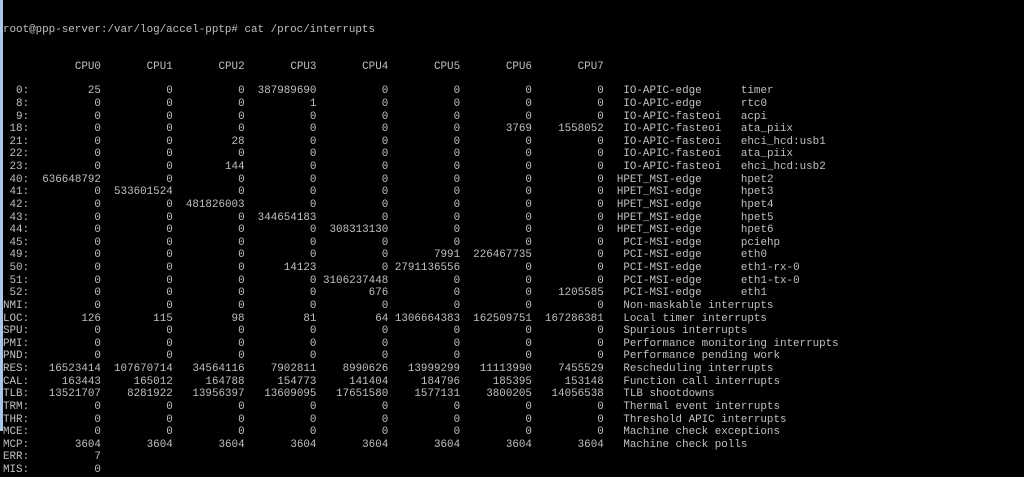 Image resolution: width=1024 pixels, height=477 pixels. I want to click on irq-chip: IO-APIC-fasteoi, so click(672, 116).